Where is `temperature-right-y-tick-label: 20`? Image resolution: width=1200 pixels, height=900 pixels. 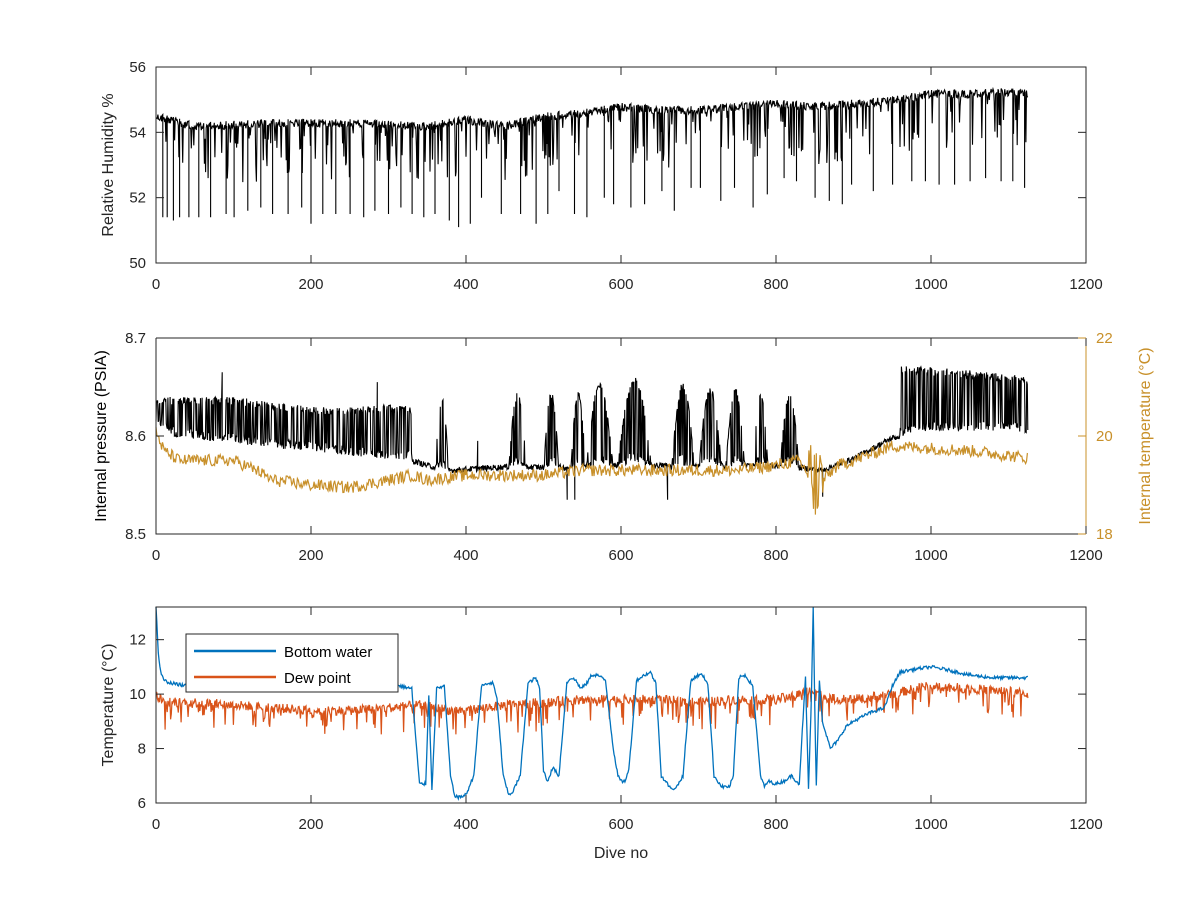 temperature-right-y-tick-label: 20 is located at coordinates (1104, 436).